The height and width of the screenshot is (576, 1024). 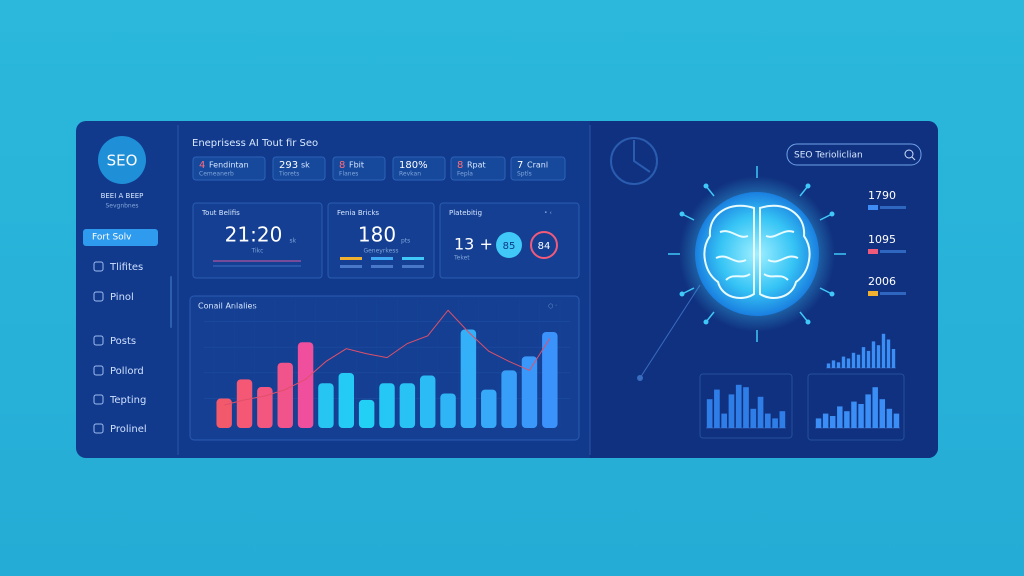 I want to click on chip-label: Fendintan, so click(x=229, y=165).